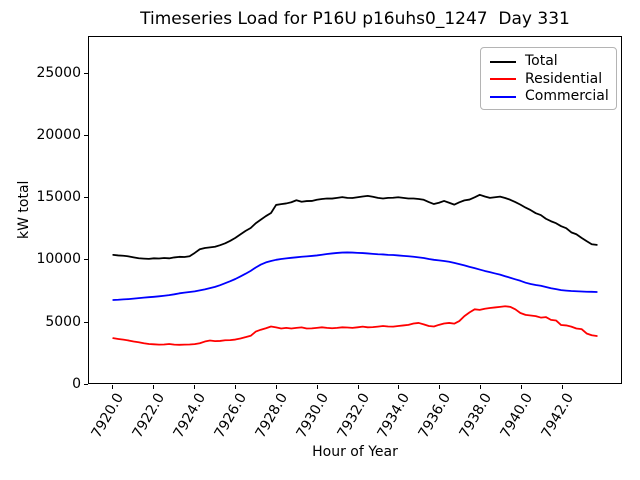 This screenshot has height=480, width=640. I want to click on ytick-label: 20000, so click(58, 134).